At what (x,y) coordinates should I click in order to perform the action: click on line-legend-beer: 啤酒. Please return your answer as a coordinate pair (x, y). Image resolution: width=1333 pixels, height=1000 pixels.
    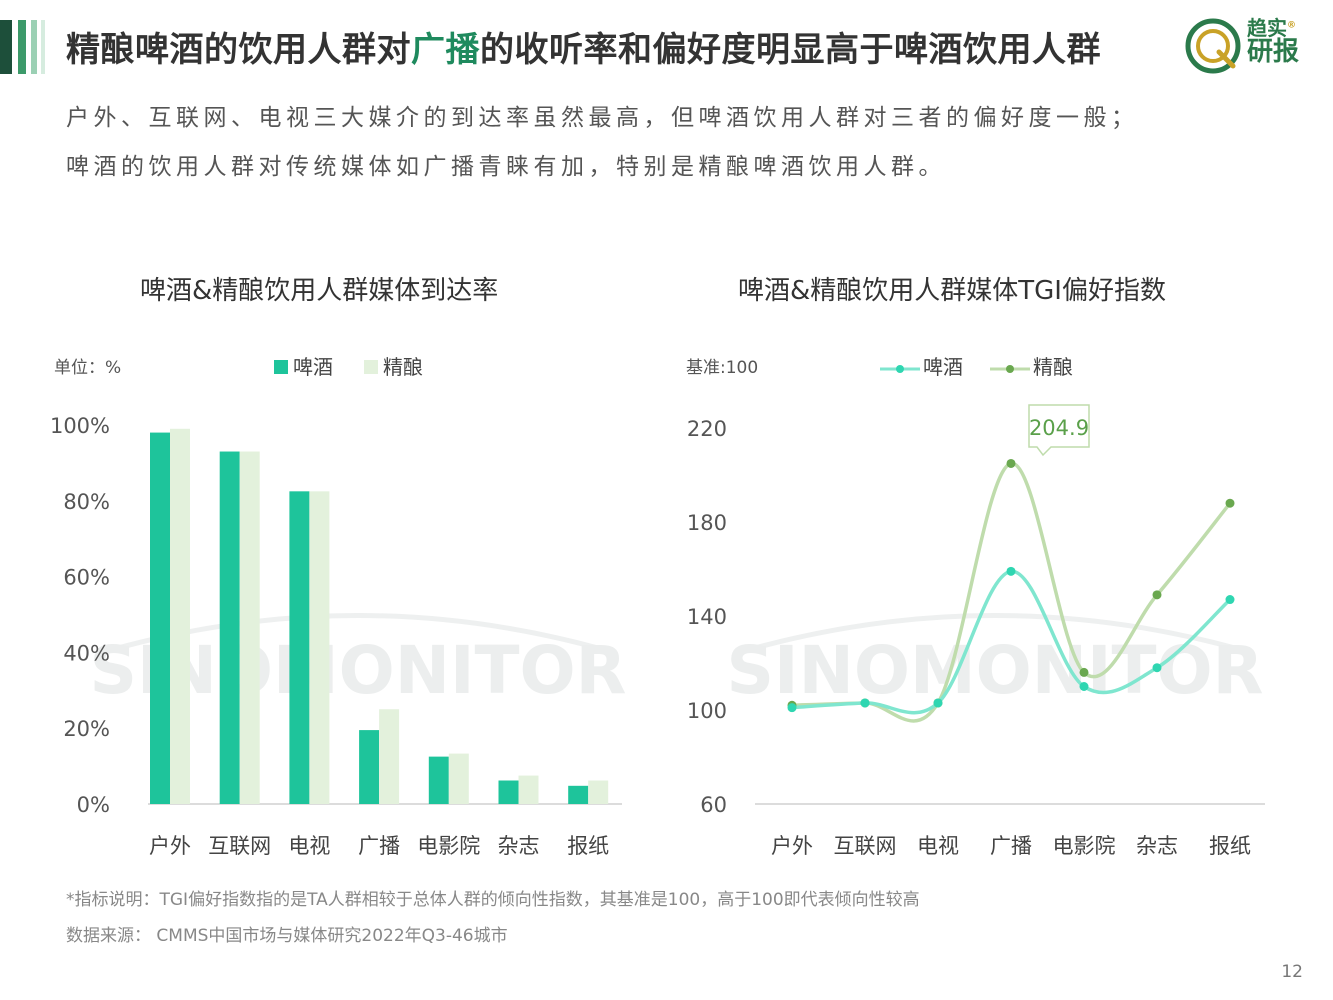
    Looking at the image, I should click on (921, 365).